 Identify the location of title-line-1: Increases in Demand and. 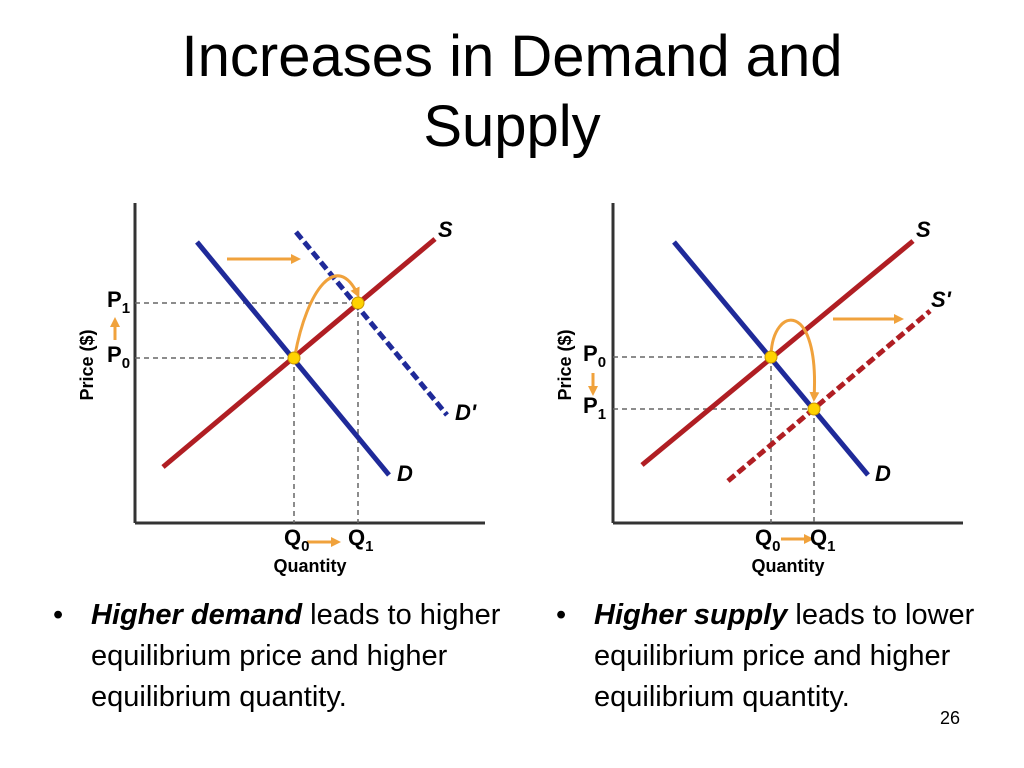
(512, 56).